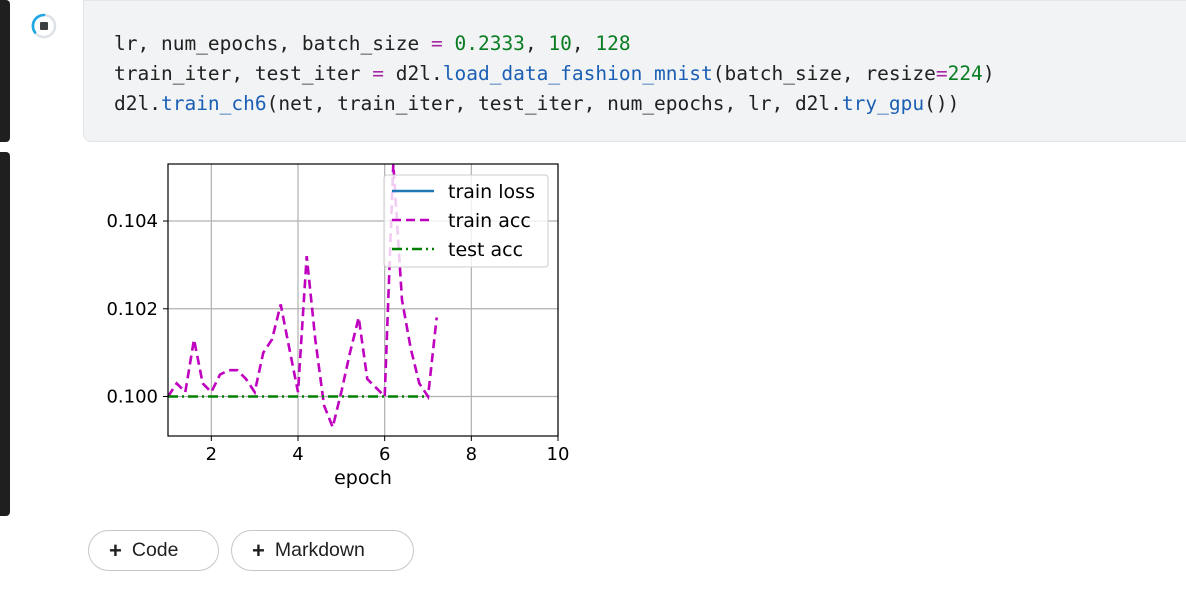 This screenshot has width=1186, height=589. Describe the element at coordinates (5, 71) in the screenshot. I see `code-cell-focus-bar` at that location.